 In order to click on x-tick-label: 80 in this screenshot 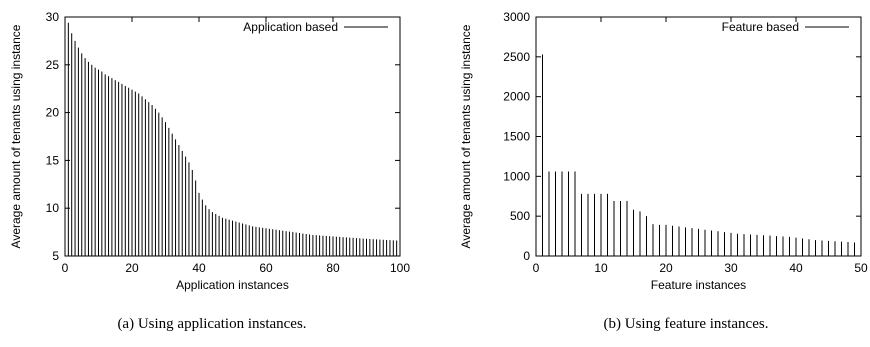, I will do `click(333, 268)`.